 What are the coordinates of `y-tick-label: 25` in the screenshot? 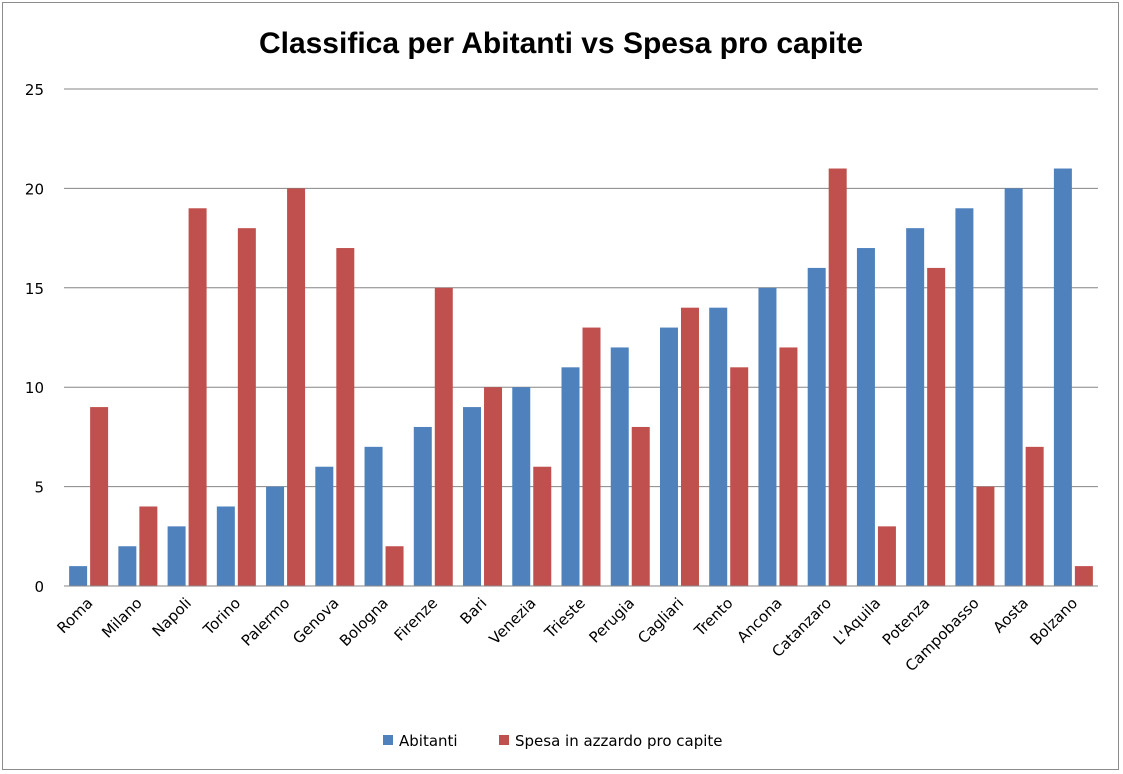 It's located at (34, 90).